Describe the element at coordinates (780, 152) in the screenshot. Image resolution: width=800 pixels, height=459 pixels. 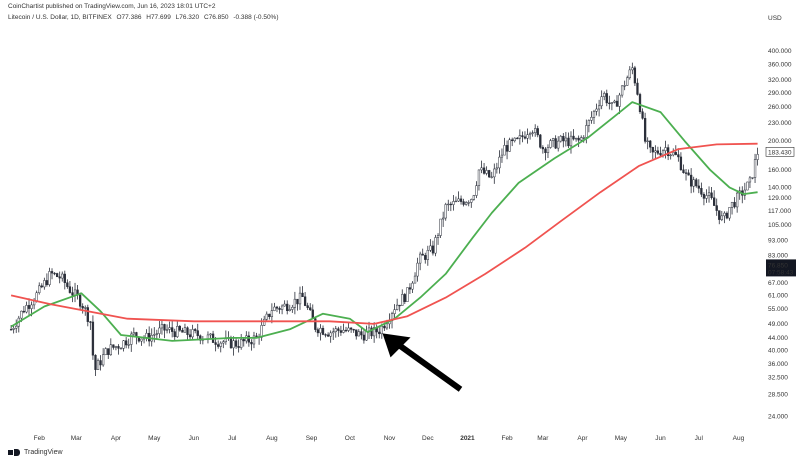
I see `current-high-marker` at that location.